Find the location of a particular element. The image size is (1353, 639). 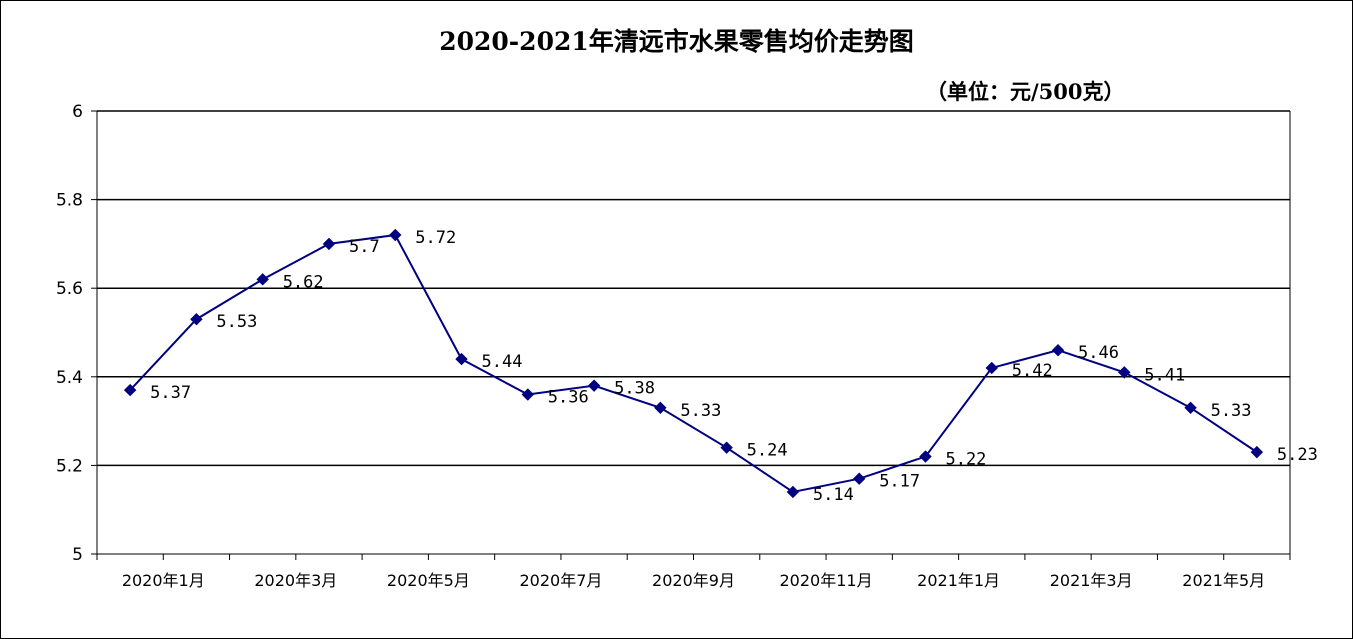

x-tick-label: 2020年3月 is located at coordinates (295, 580).